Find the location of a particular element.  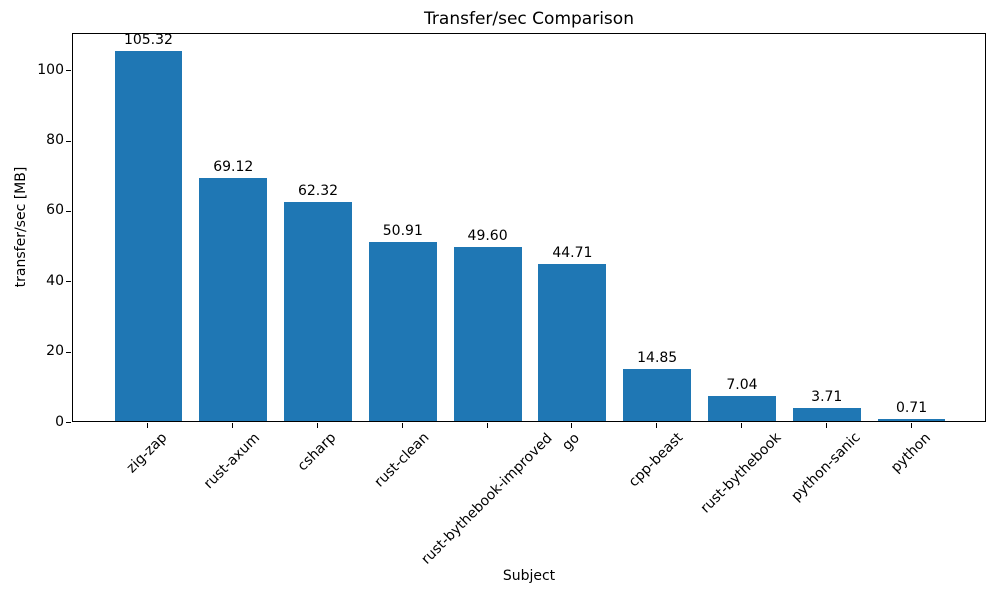

bar-value-label: 44.71 is located at coordinates (572, 252).